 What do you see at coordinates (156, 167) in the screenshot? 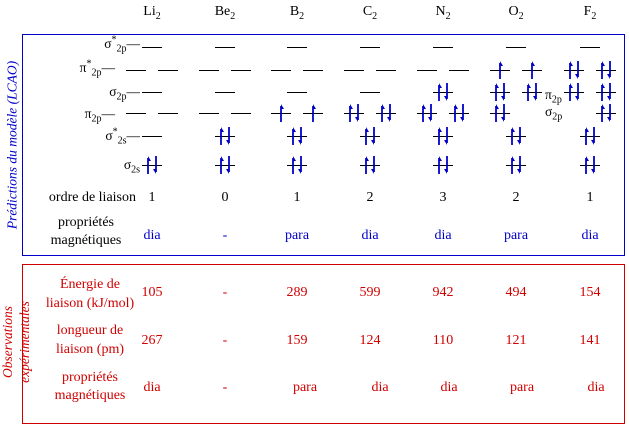
I see `li2-sigma2s-electron-down` at bounding box center [156, 167].